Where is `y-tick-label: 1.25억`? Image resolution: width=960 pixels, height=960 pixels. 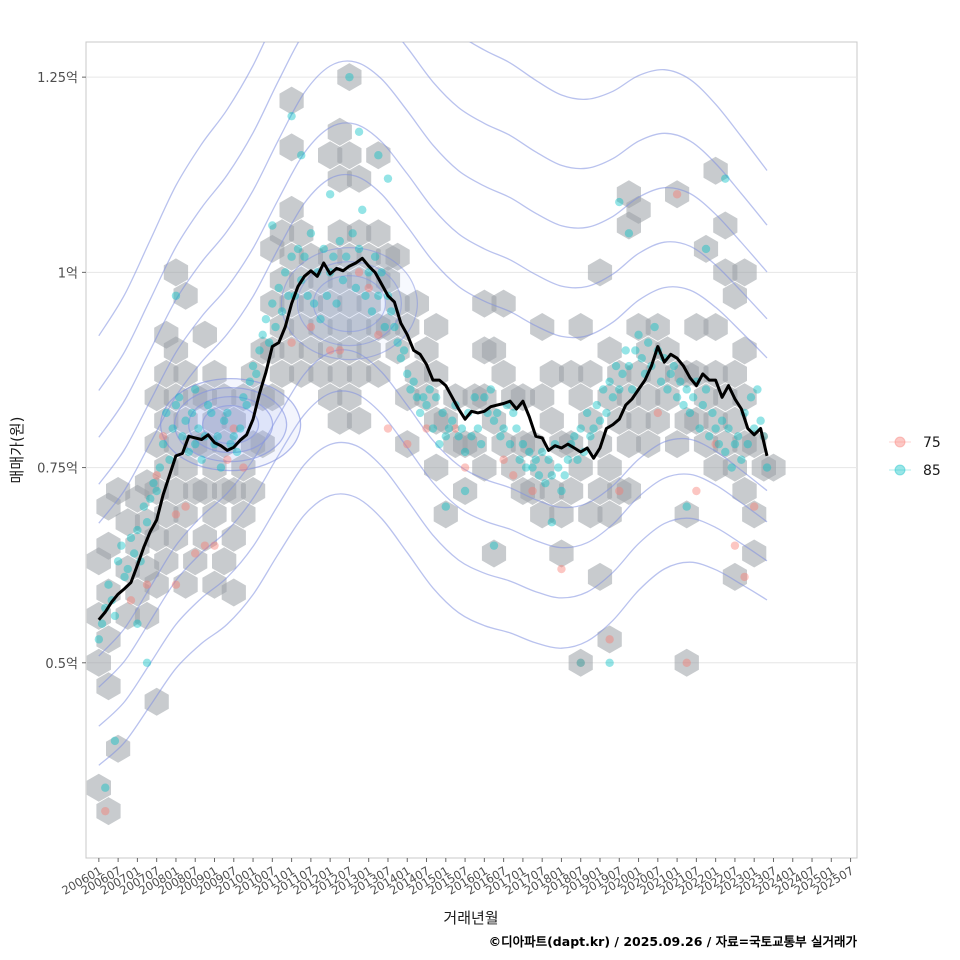
y-tick-label: 1.25억 is located at coordinates (57, 78).